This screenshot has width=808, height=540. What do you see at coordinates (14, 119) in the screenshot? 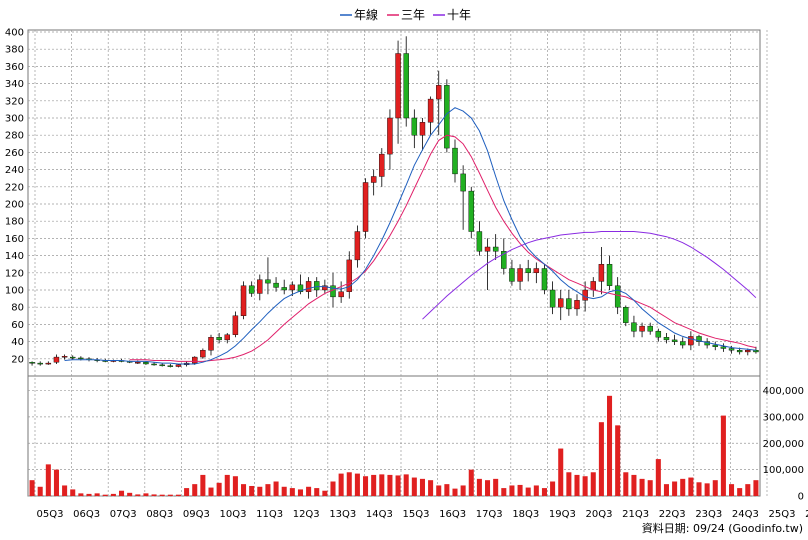
I see `price-tick-label: 300` at bounding box center [14, 119].